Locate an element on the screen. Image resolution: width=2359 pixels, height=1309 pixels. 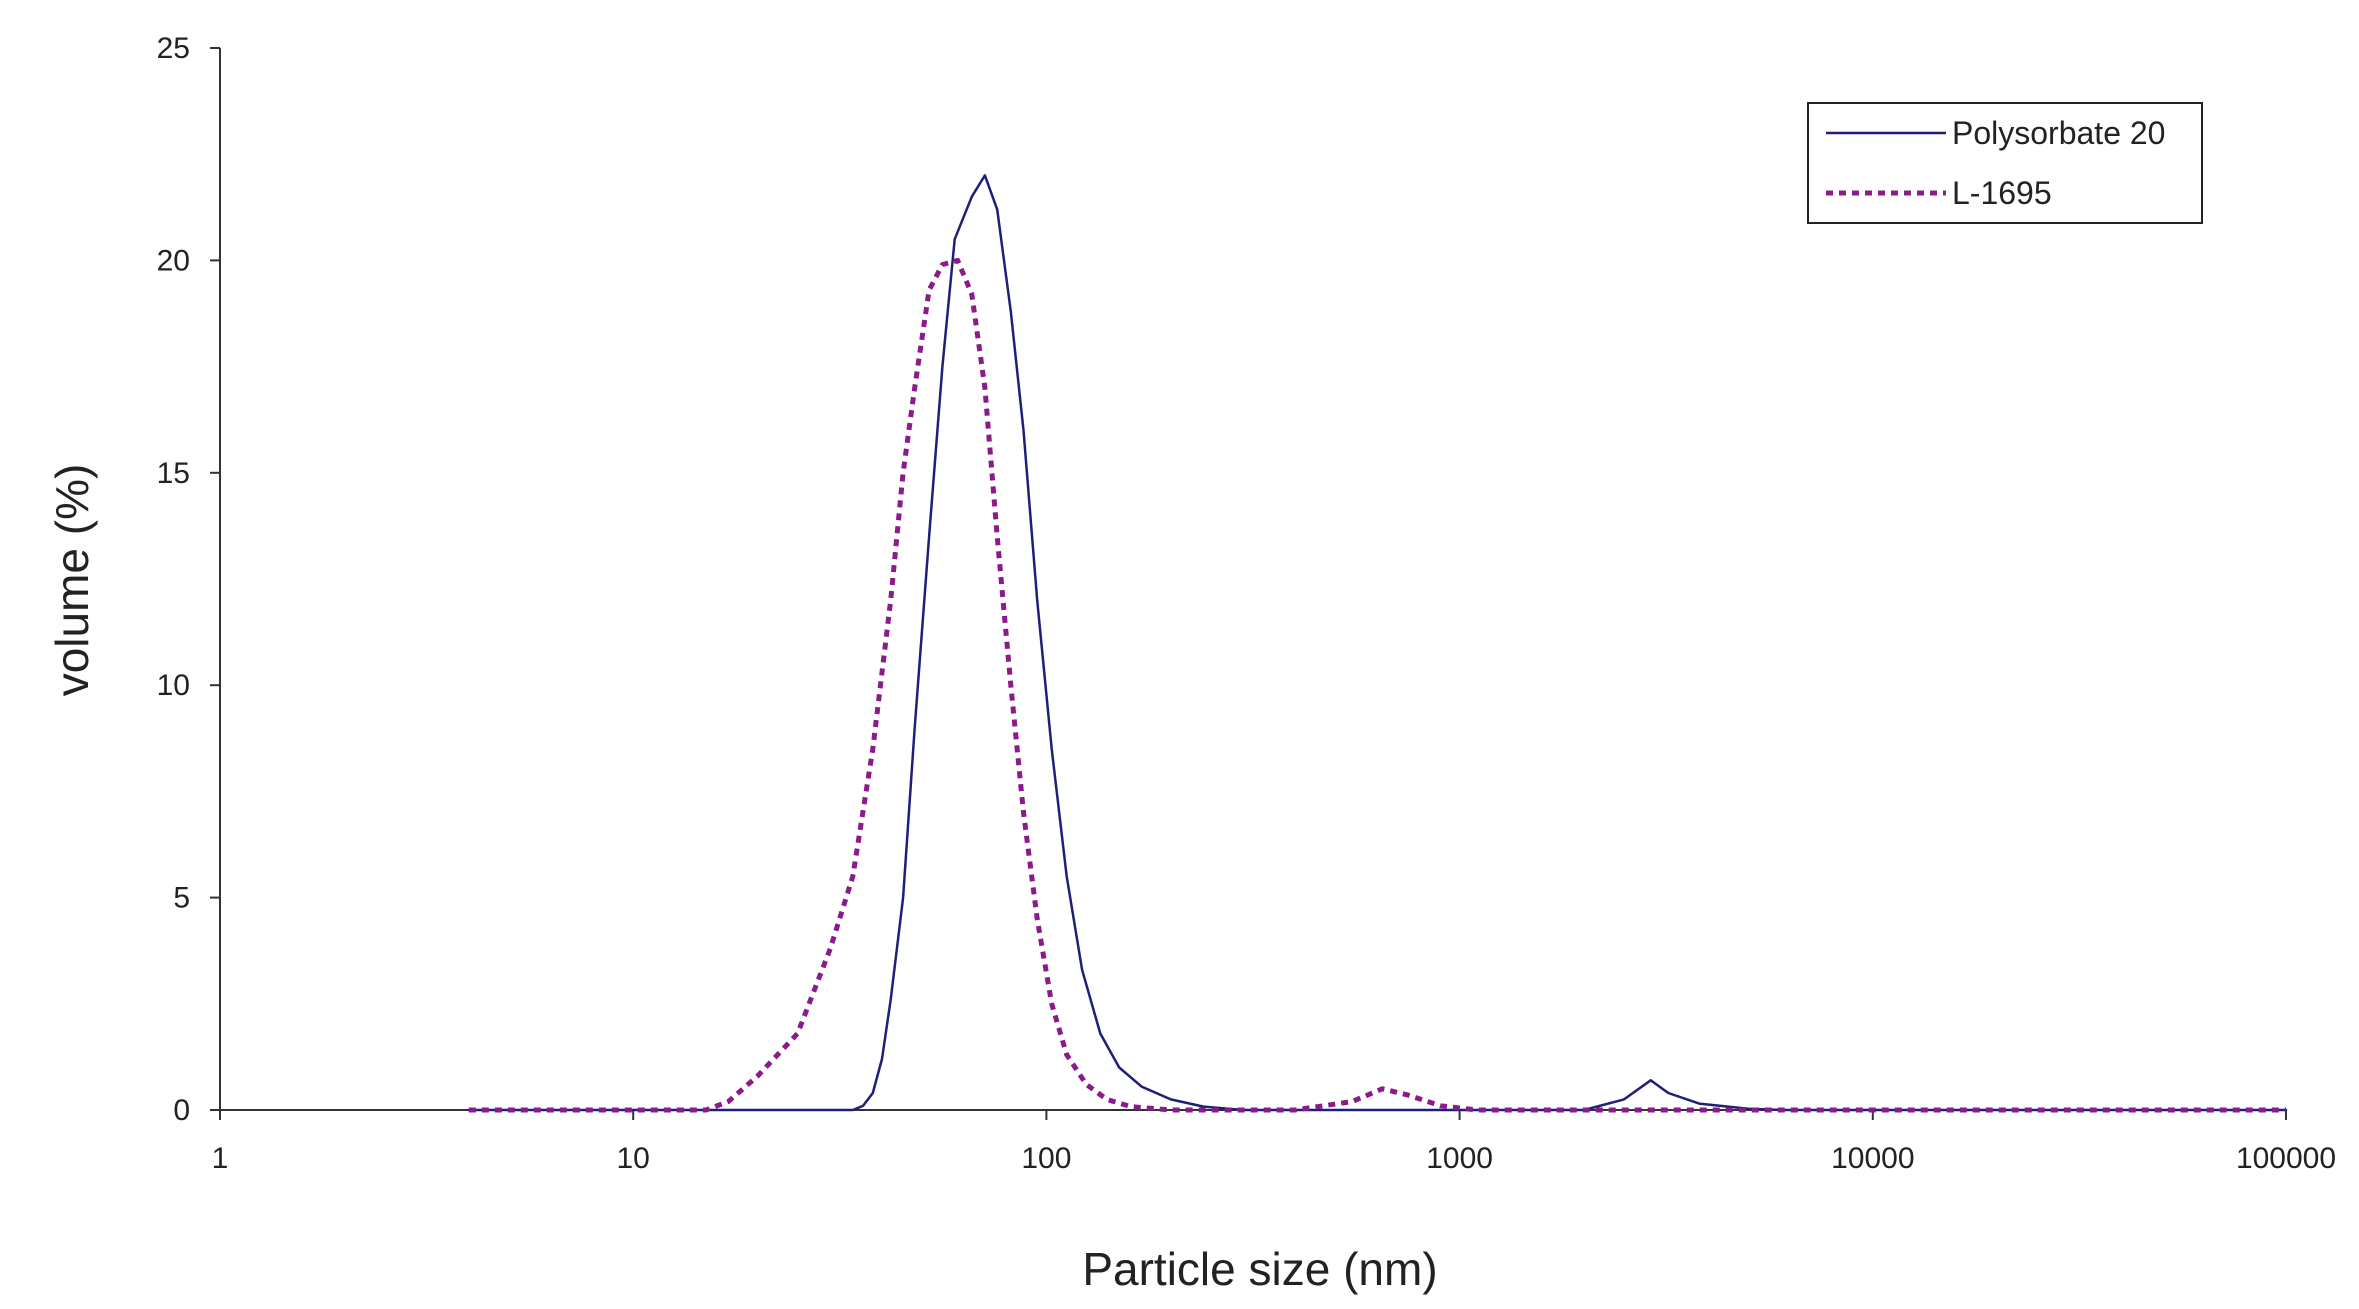
x-tick-label: 100 is located at coordinates (1046, 1158).